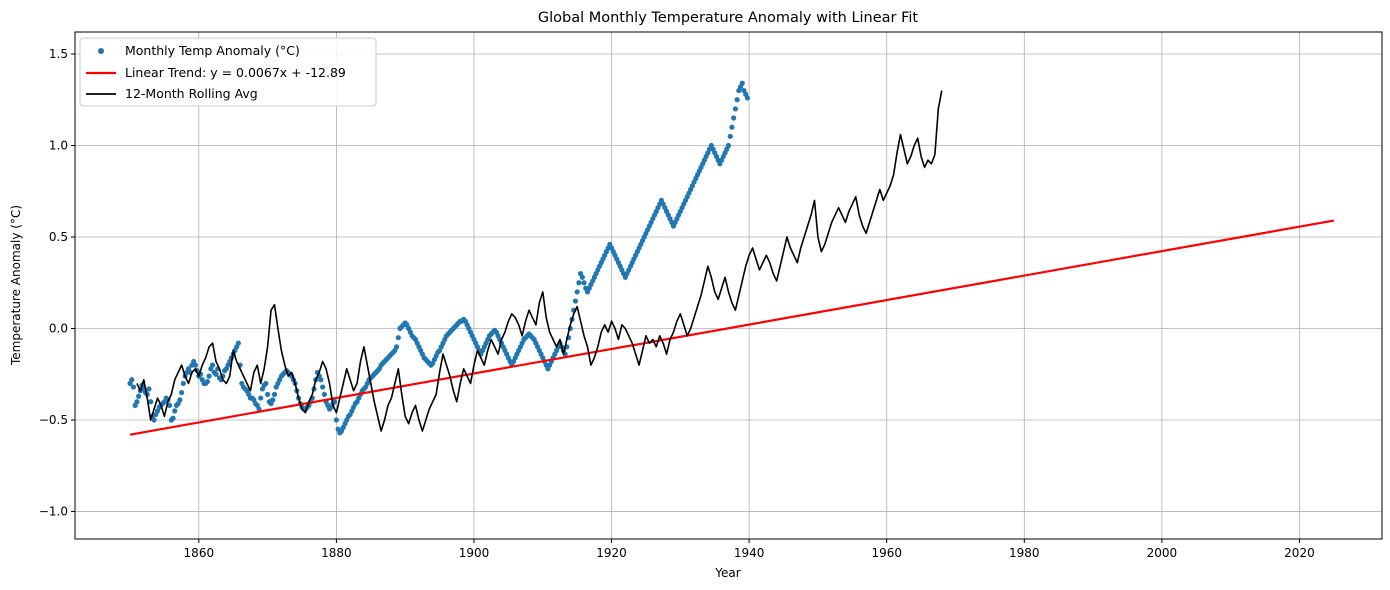 Image resolution: width=1390 pixels, height=590 pixels. What do you see at coordinates (58, 54) in the screenshot?
I see `y-tick-label: 1.5` at bounding box center [58, 54].